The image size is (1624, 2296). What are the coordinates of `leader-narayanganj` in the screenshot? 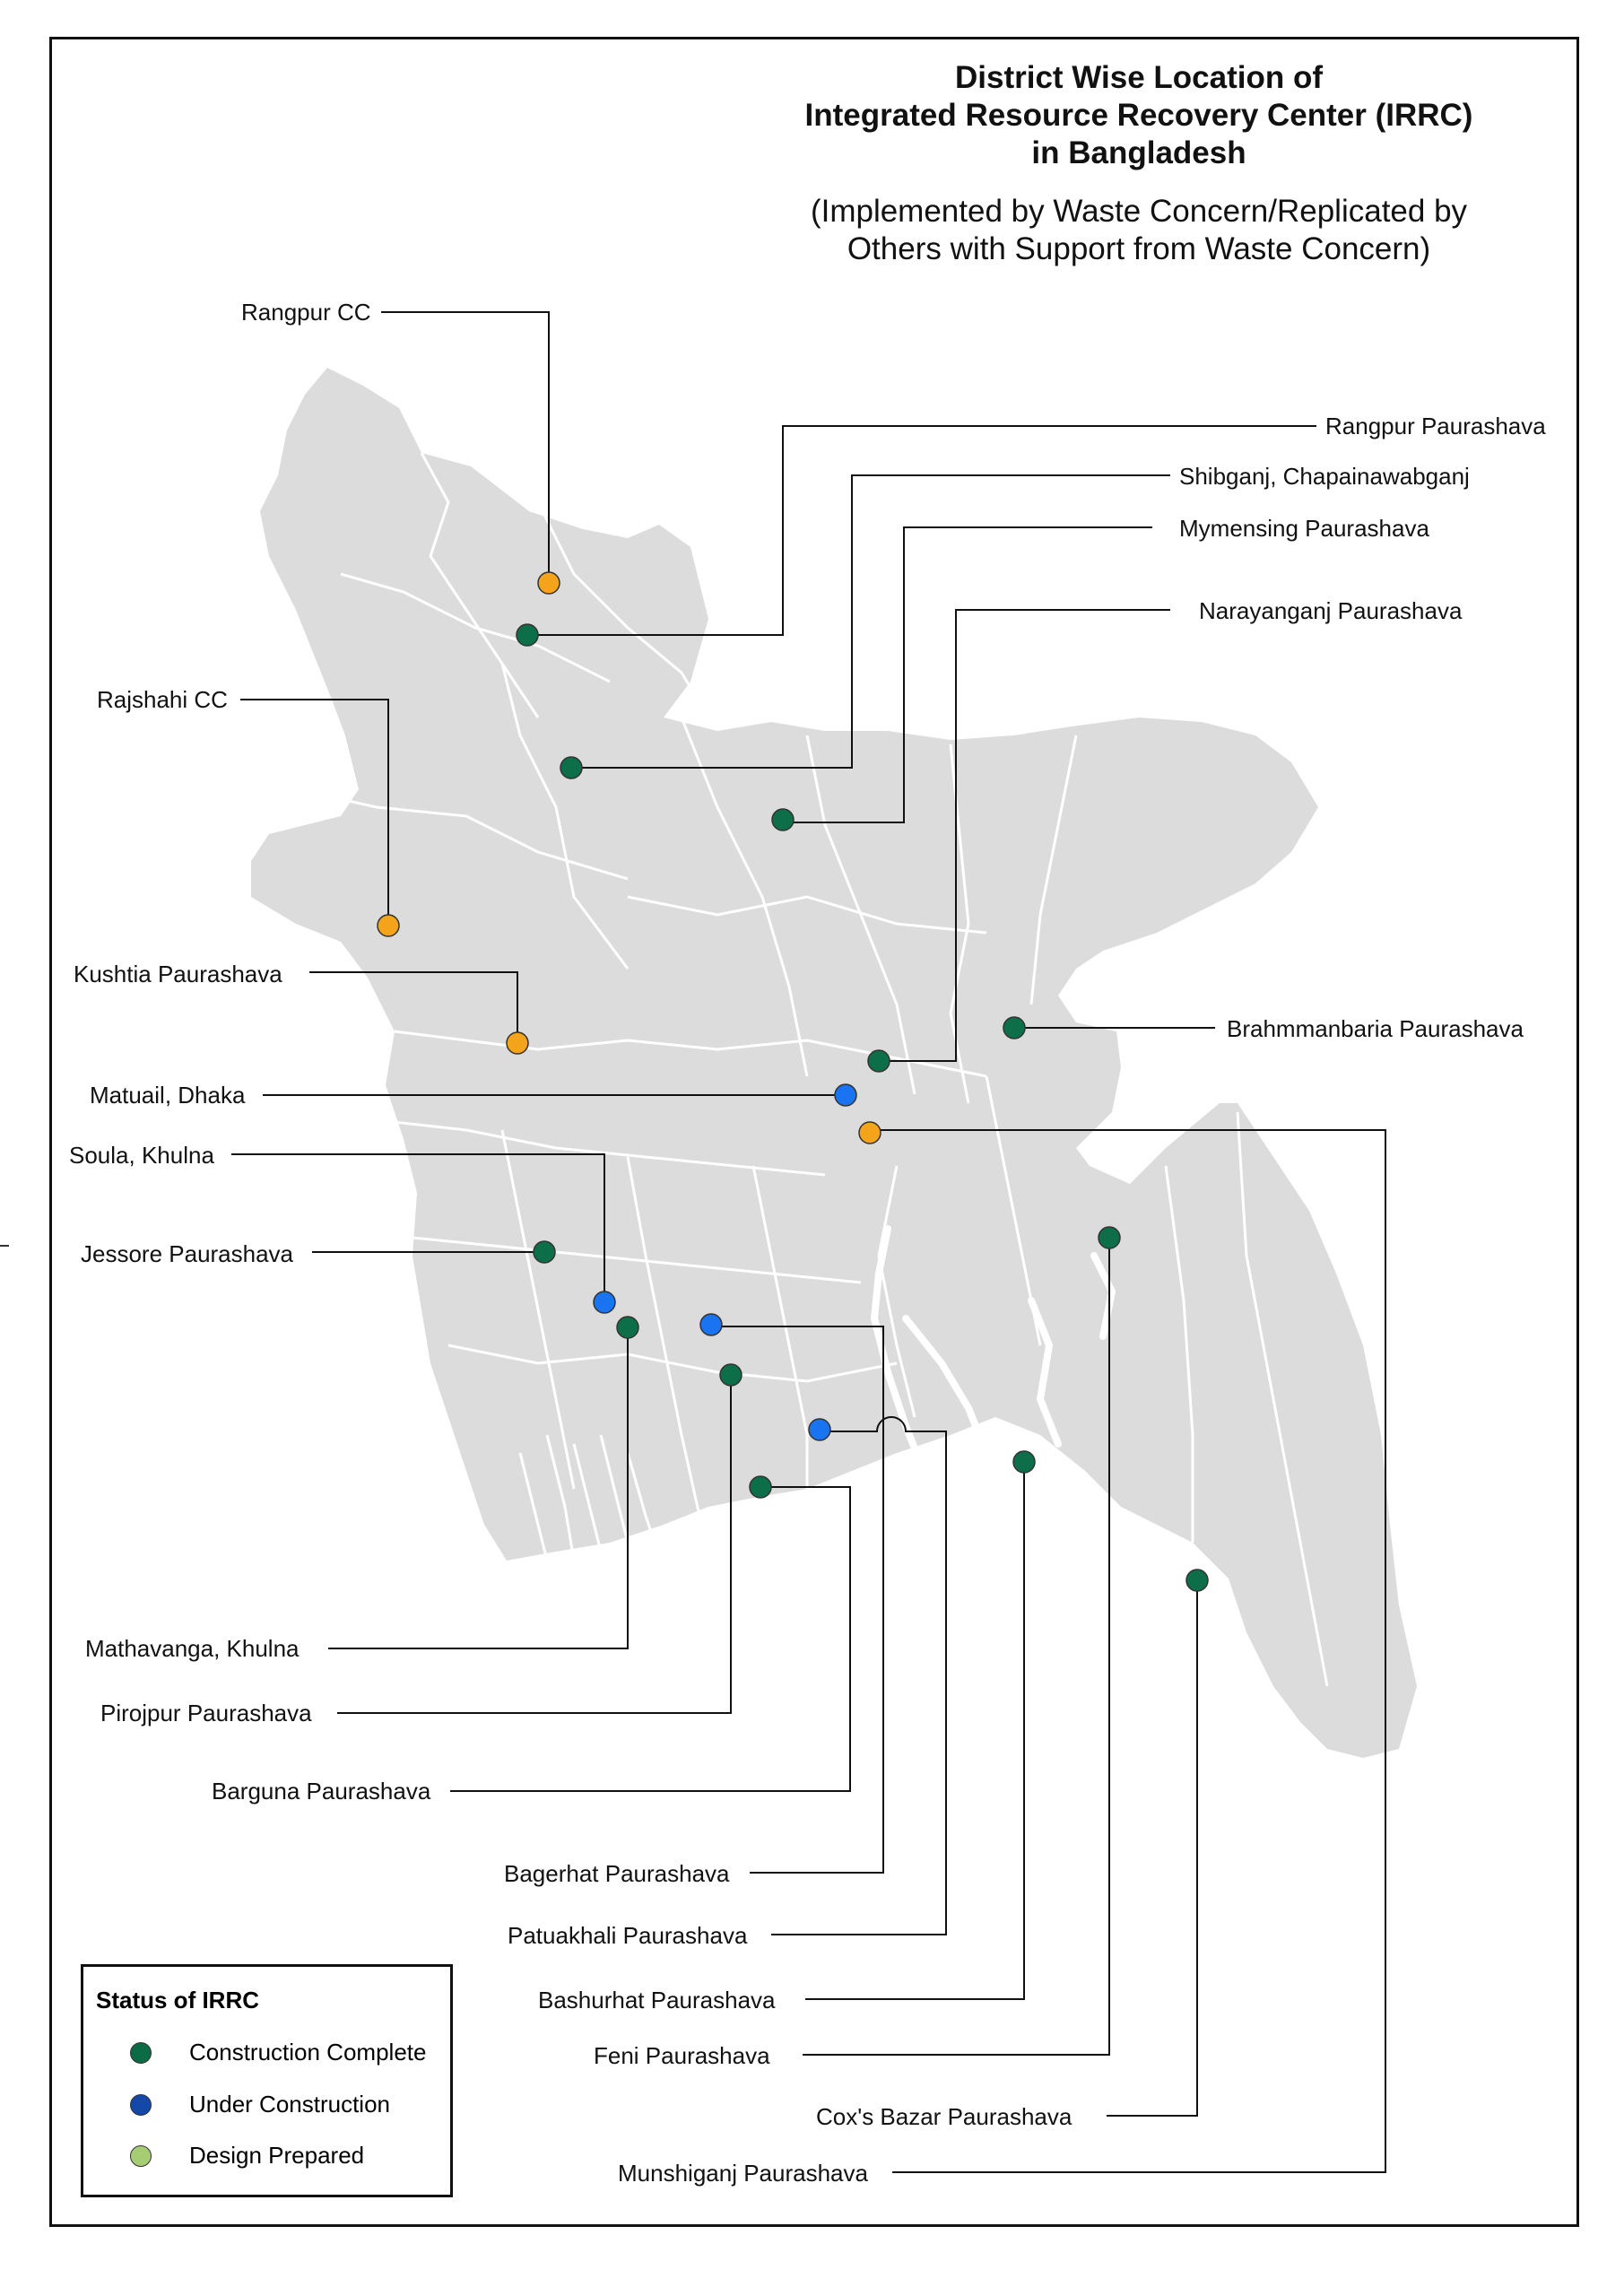 It's located at (1024, 835).